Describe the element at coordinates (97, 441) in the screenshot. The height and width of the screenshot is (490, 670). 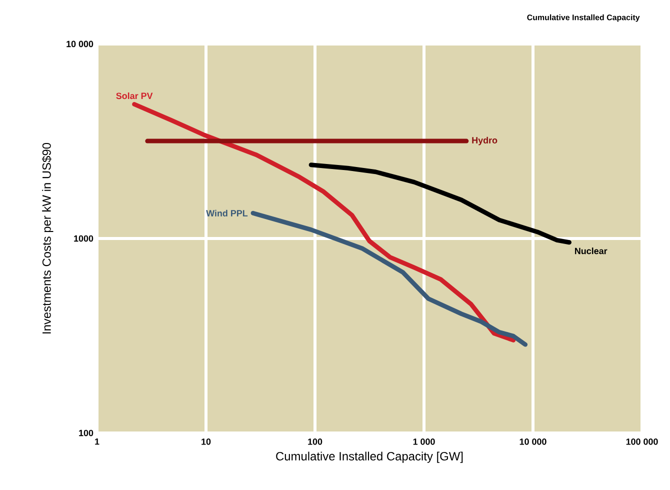
I see `x-tick-label: 1` at that location.